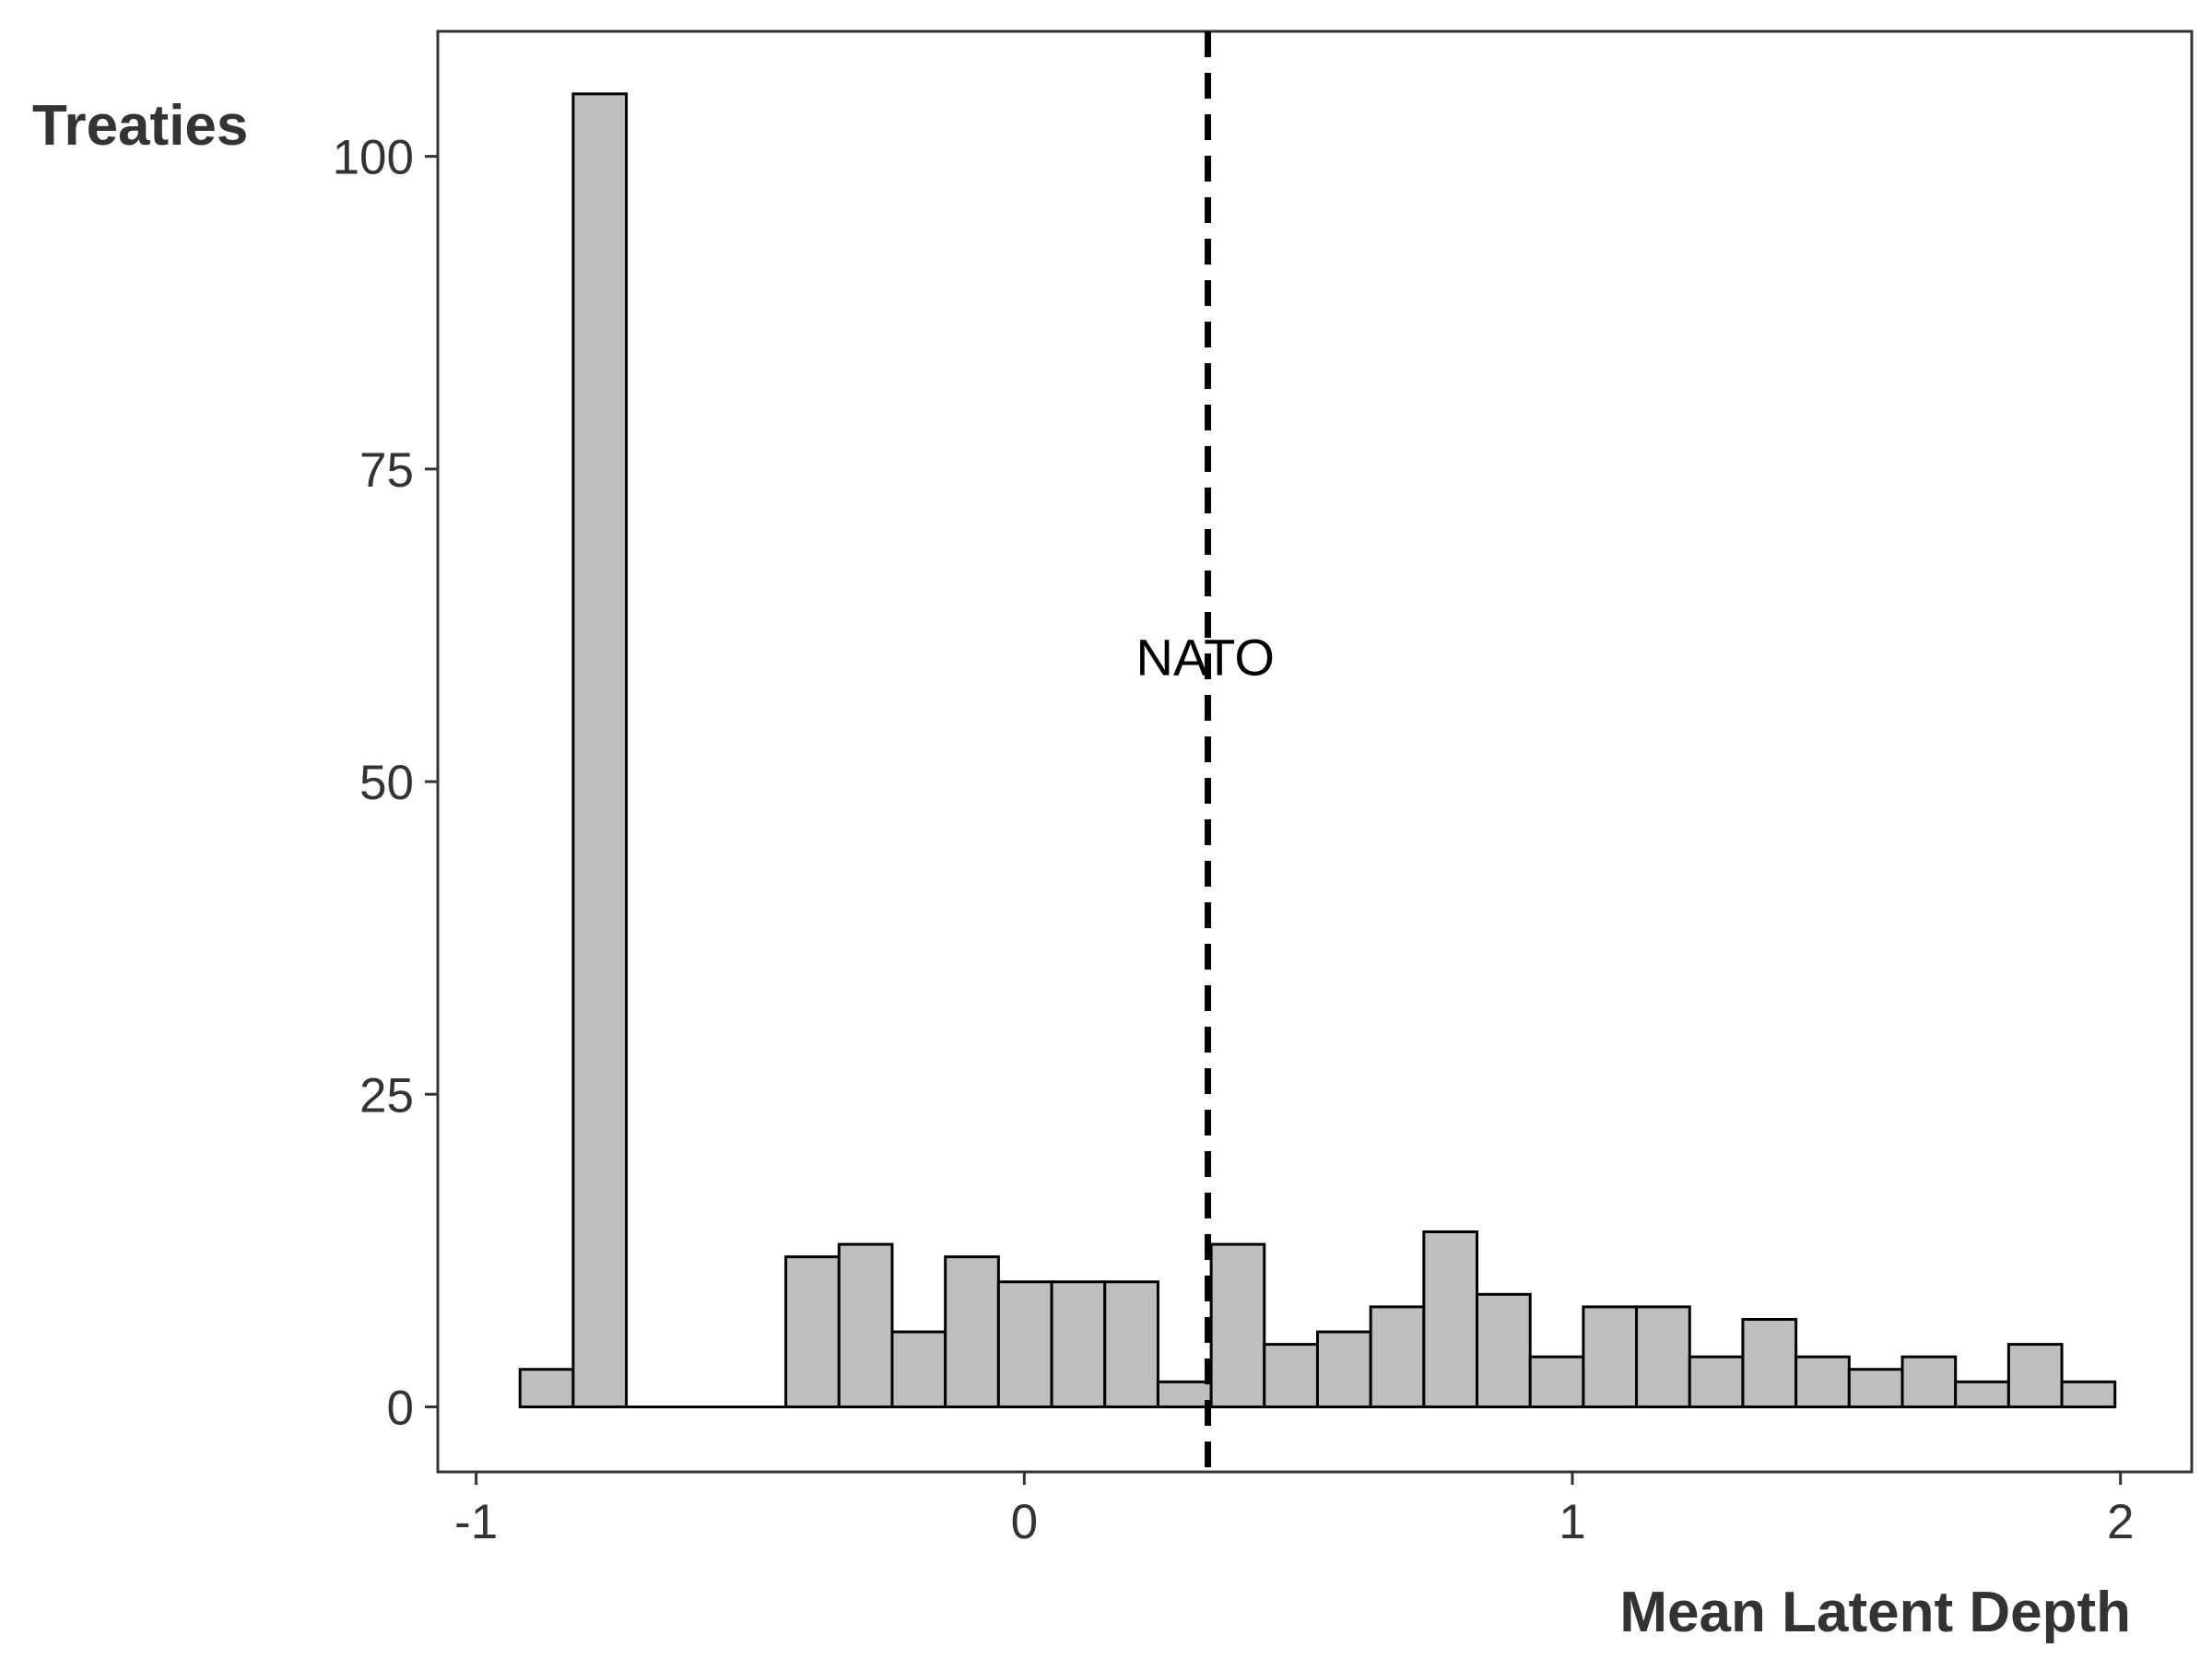 This screenshot has width=2212, height=1659. What do you see at coordinates (1875, 1612) in the screenshot?
I see `x-axis-title: Mean Latent Depth` at bounding box center [1875, 1612].